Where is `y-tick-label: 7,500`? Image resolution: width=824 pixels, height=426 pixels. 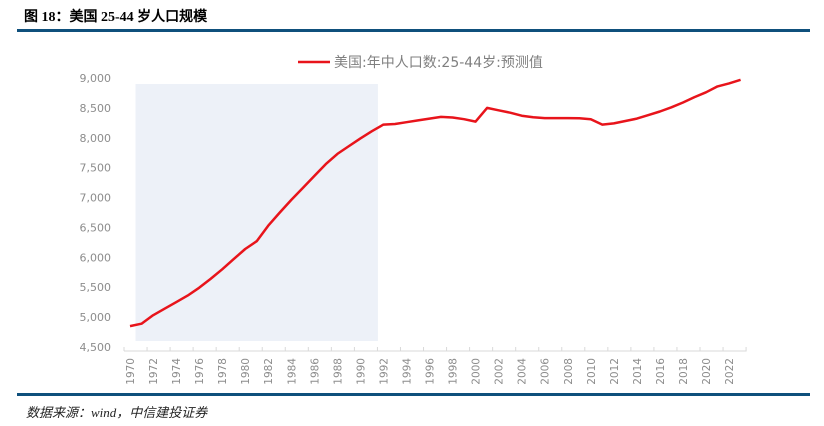
y-tick-label: 7,500 is located at coordinates (96, 168).